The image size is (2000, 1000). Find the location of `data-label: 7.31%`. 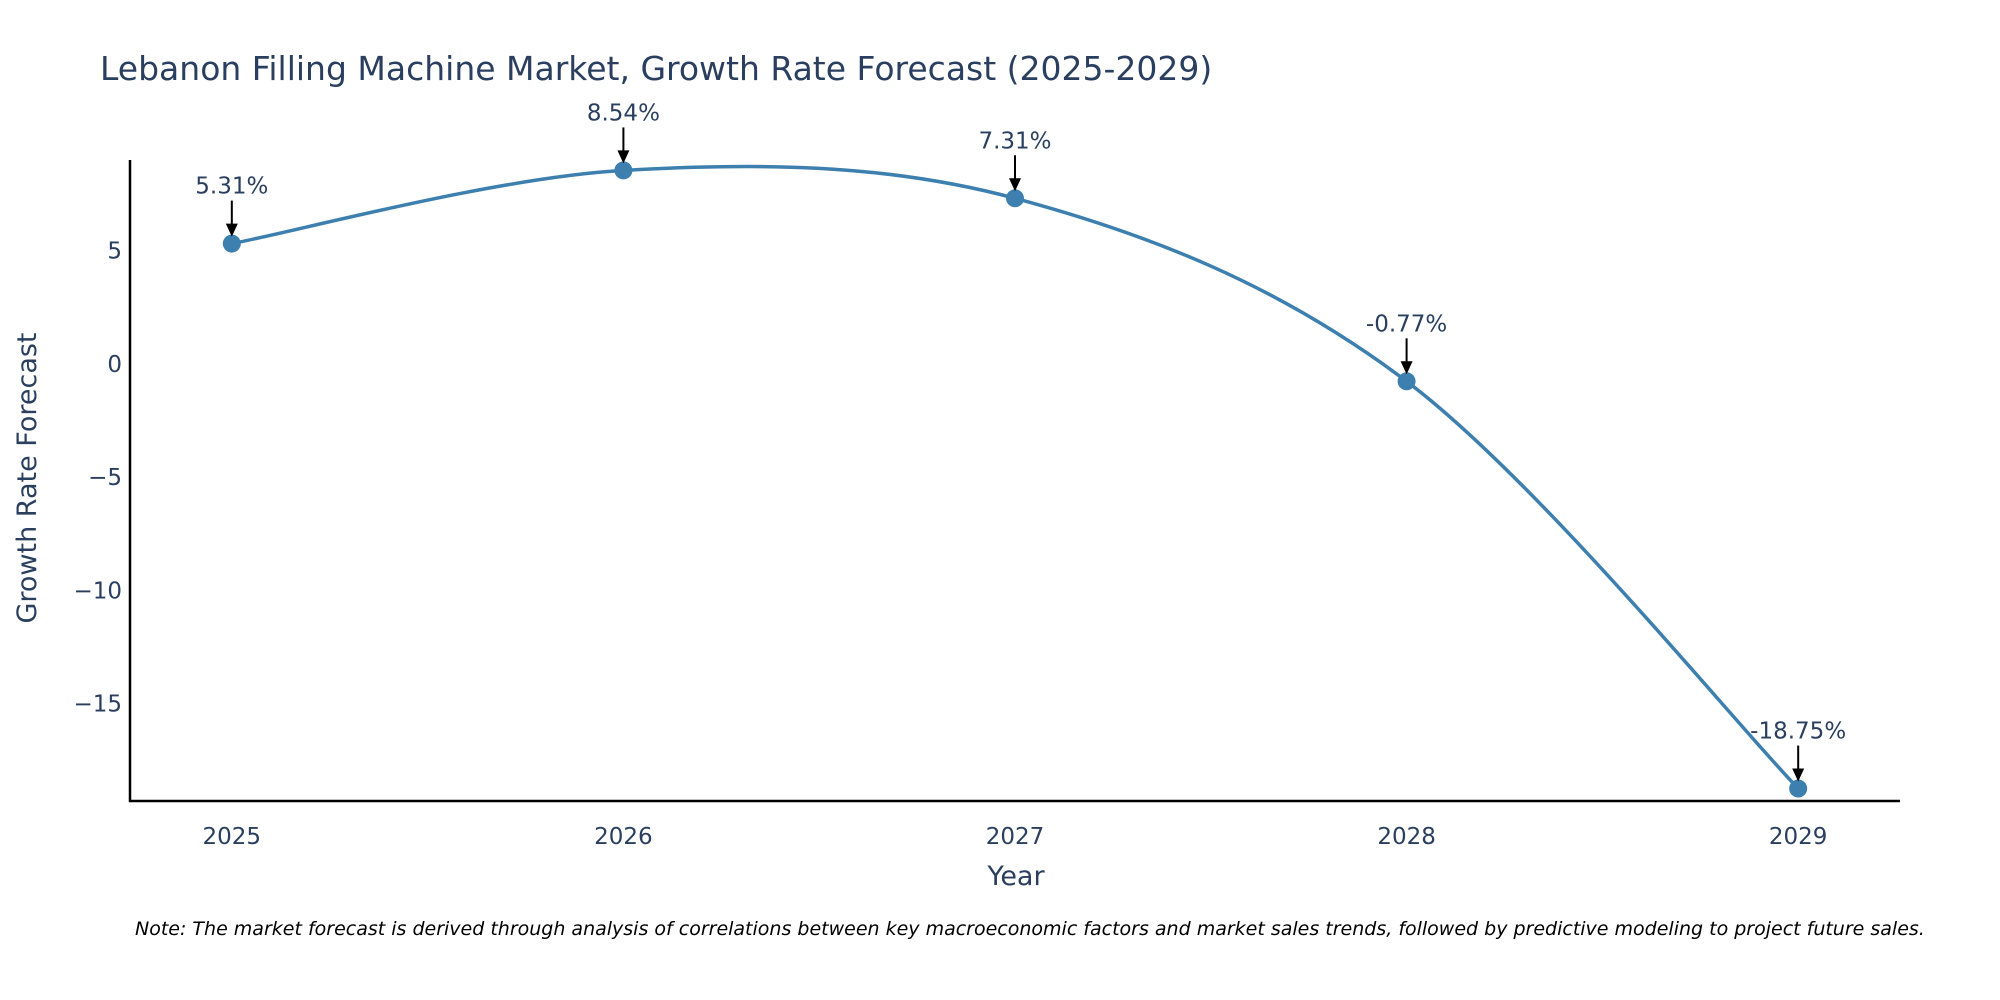

data-label: 7.31% is located at coordinates (1014, 141).